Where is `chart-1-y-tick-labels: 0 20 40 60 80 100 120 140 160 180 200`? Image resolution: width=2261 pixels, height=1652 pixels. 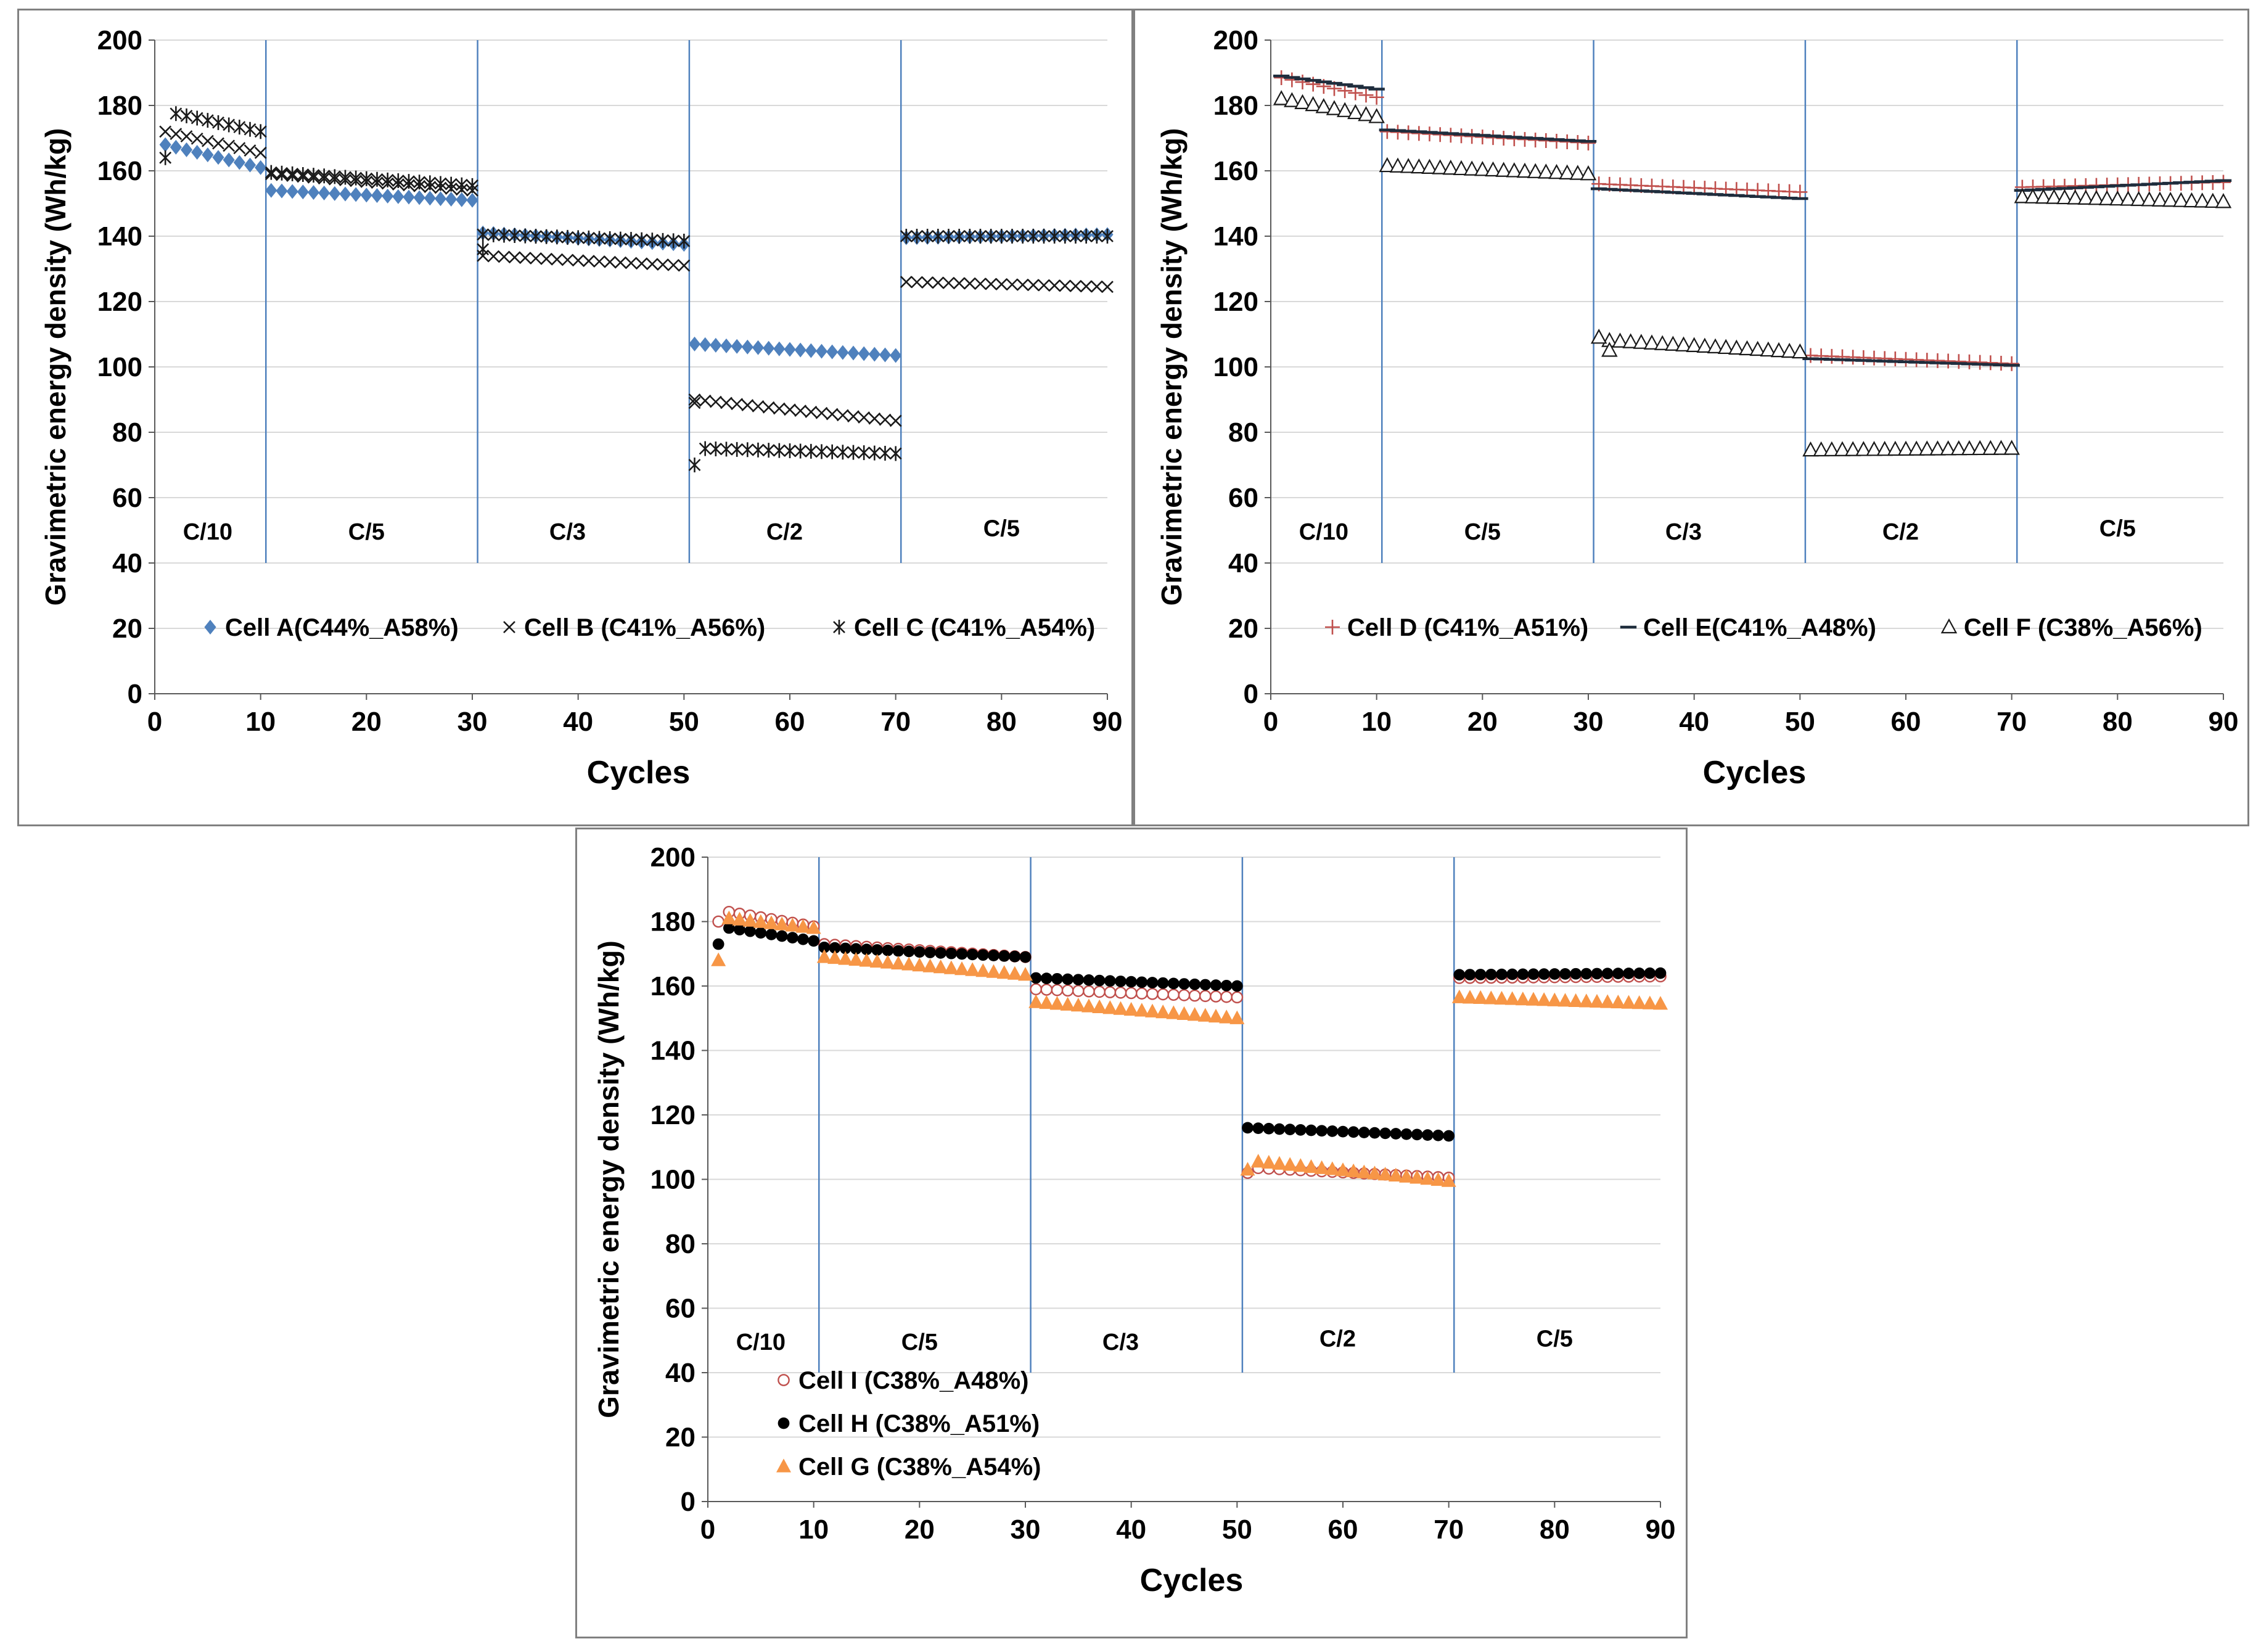
chart-1-y-tick-labels: 0 20 40 60 80 100 120 140 160 180 200 is located at coordinates (126, 367).